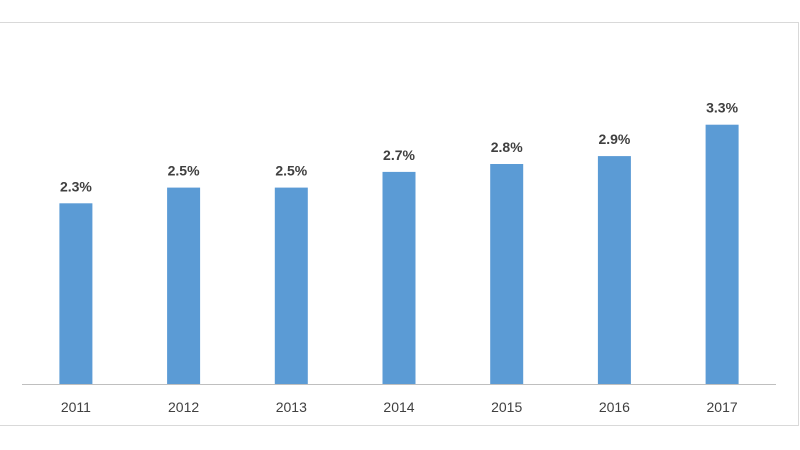  I want to click on bar-2015, so click(507, 274).